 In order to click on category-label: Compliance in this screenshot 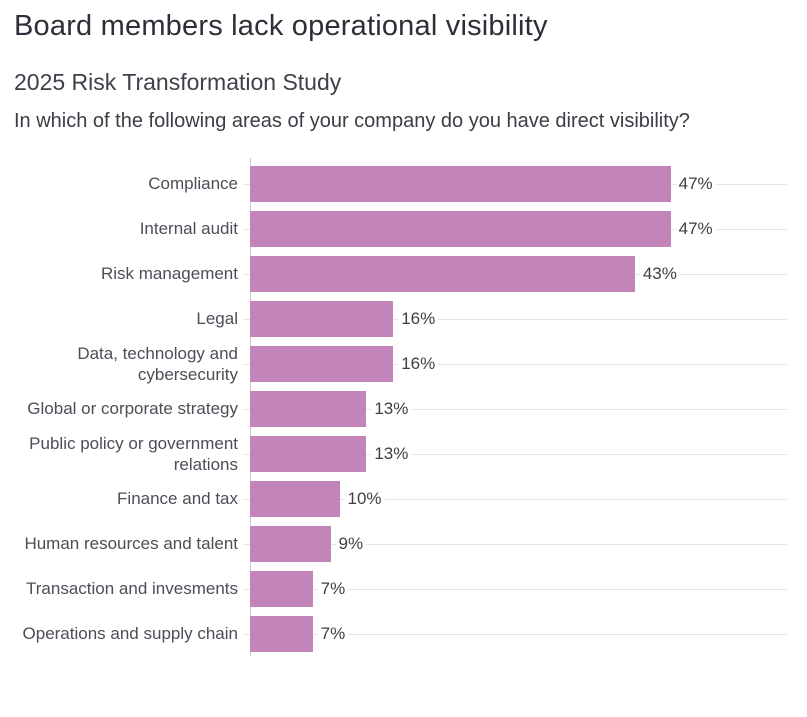, I will do `click(193, 183)`.